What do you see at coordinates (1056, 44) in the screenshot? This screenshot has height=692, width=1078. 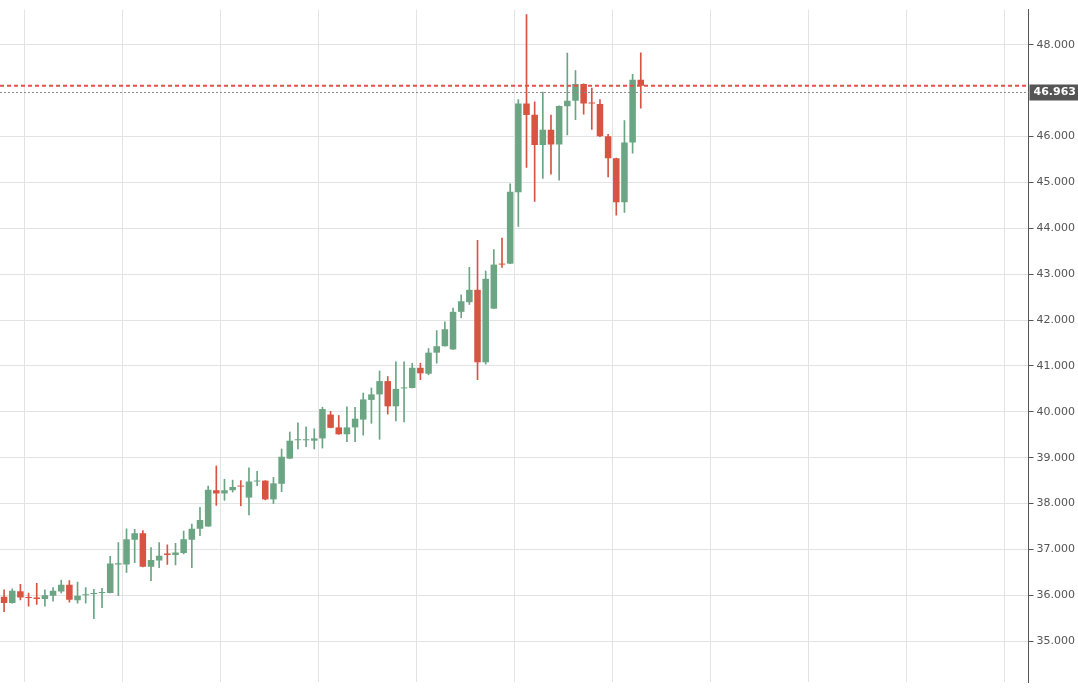 I see `y-tick-label: 48.000` at bounding box center [1056, 44].